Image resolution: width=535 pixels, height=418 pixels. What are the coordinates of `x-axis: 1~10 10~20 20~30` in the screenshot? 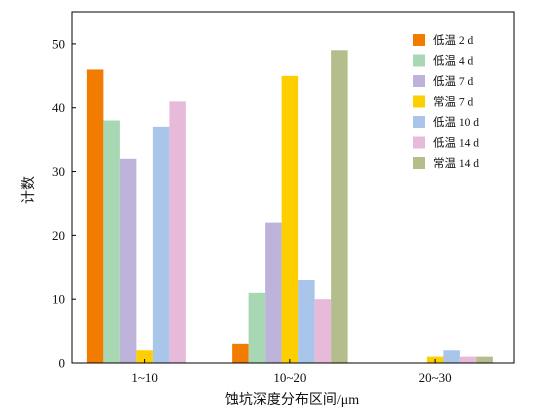 It's located at (291, 372).